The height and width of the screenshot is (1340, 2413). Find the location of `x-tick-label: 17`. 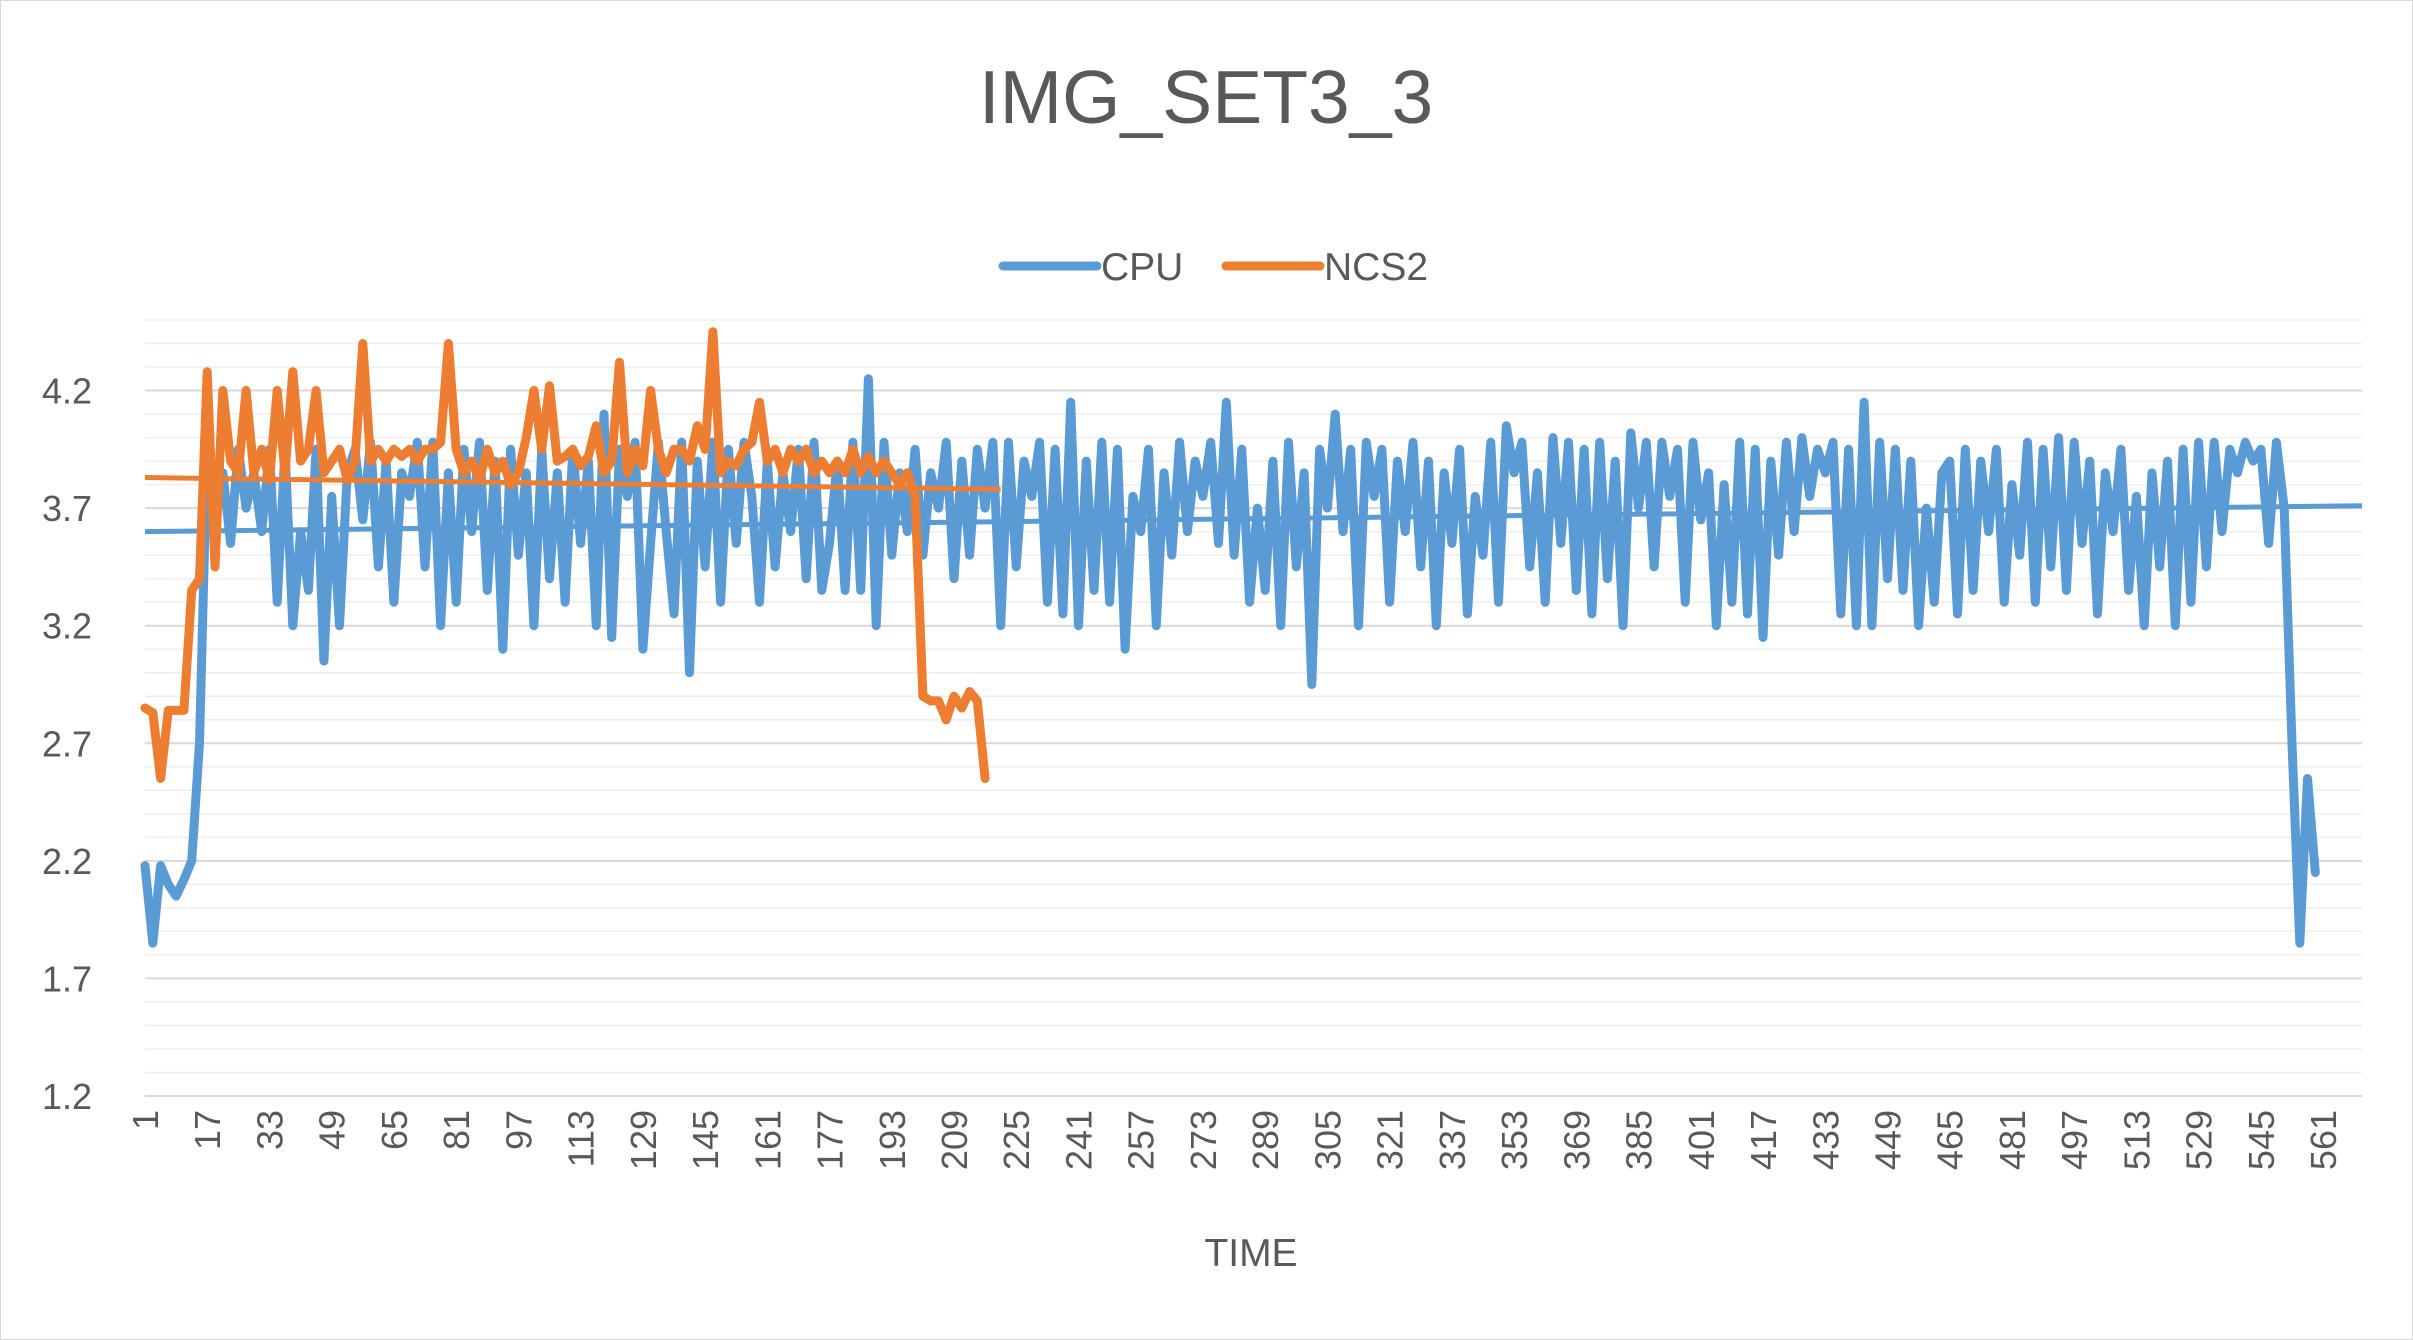

x-tick-label: 17 is located at coordinates (207, 1130).